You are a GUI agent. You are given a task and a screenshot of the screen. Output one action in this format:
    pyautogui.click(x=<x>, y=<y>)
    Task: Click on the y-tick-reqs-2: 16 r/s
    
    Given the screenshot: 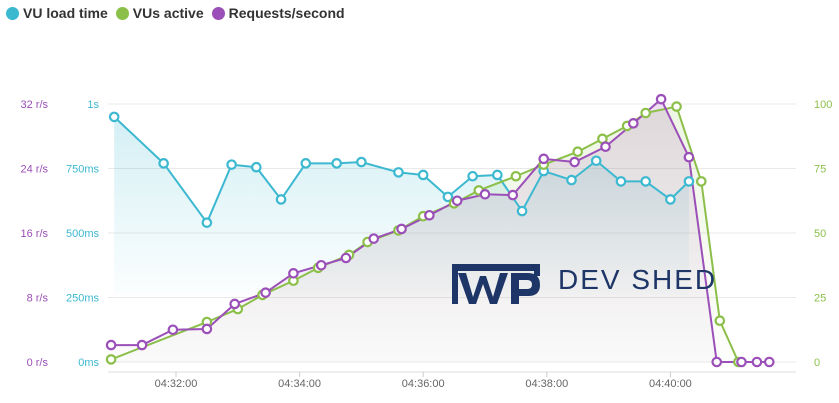 What is the action you would take?
    pyautogui.click(x=34, y=234)
    